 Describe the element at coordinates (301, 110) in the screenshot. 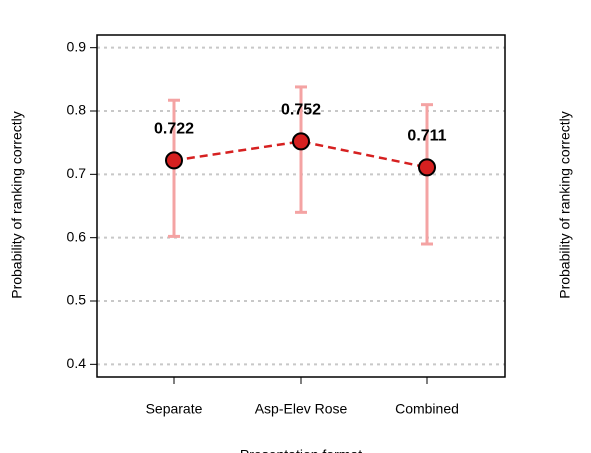

I see `value-label: 0.752` at that location.